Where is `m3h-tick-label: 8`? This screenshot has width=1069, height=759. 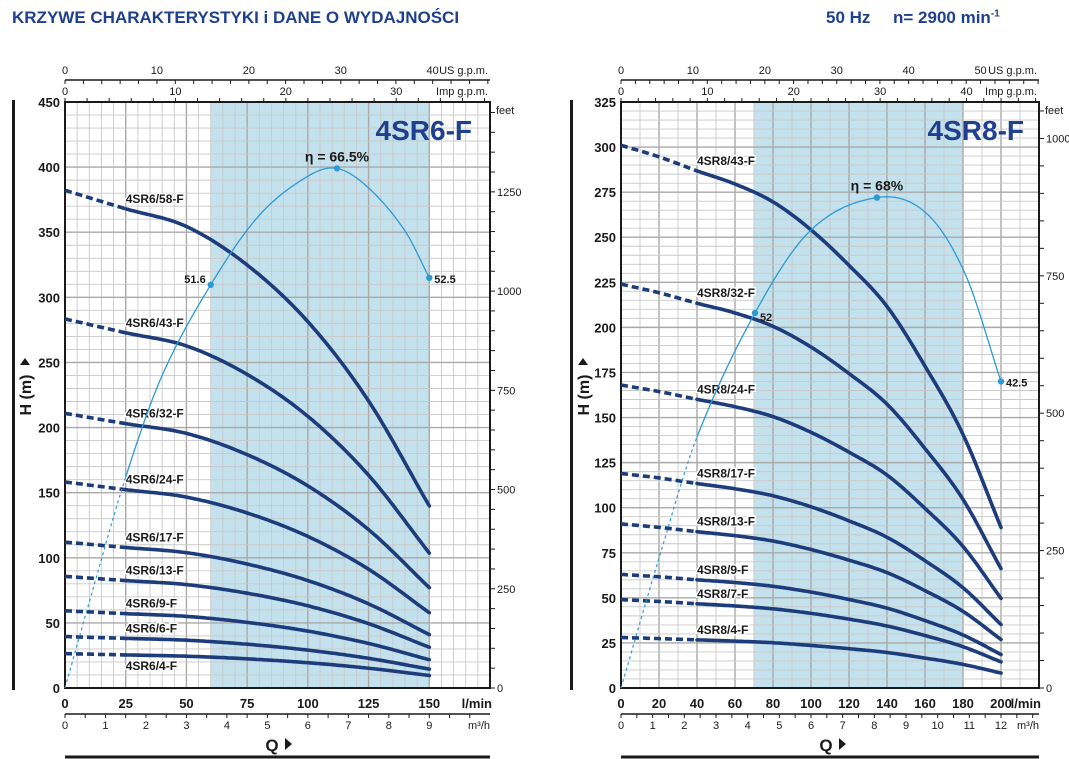
m3h-tick-label: 8 is located at coordinates (874, 726).